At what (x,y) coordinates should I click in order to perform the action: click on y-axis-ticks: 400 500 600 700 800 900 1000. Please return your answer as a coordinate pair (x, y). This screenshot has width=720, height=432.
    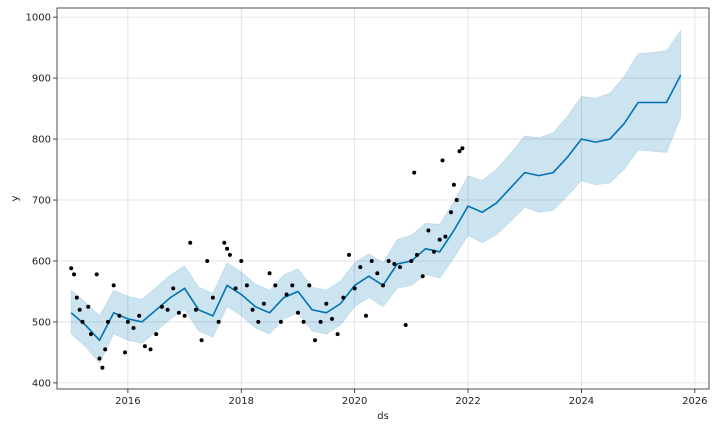
    Looking at the image, I should click on (41, 201).